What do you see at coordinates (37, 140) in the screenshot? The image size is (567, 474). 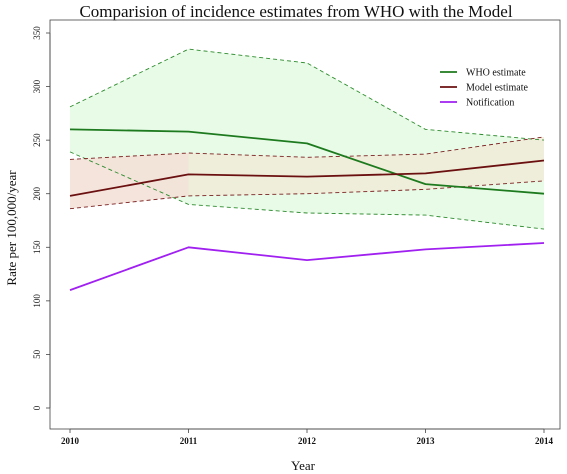 I see `y-tick-label: 250` at bounding box center [37, 140].